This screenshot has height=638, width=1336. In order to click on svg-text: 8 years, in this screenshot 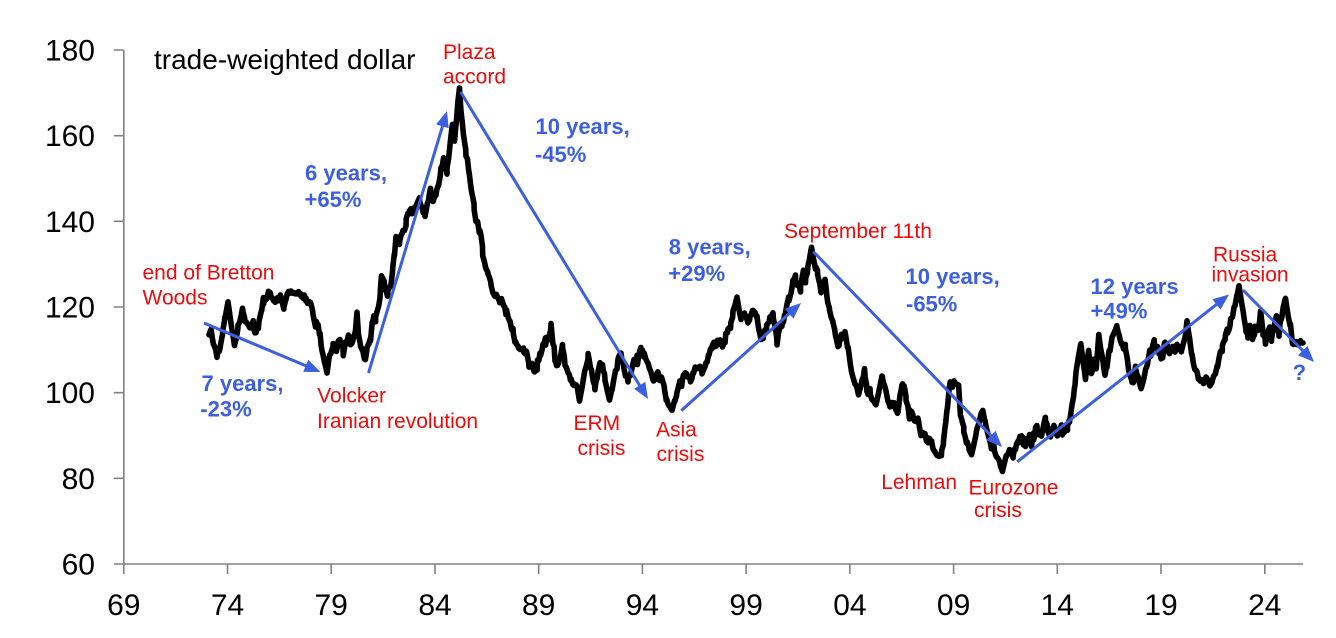, I will do `click(710, 247)`.